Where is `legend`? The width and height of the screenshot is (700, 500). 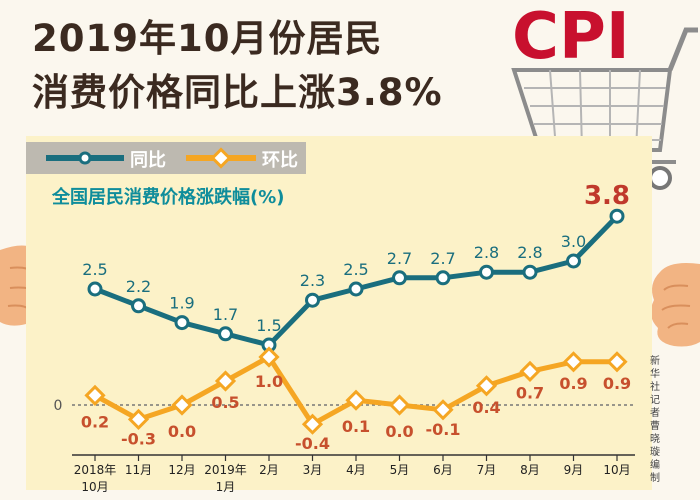
legend is located at coordinates (166, 158).